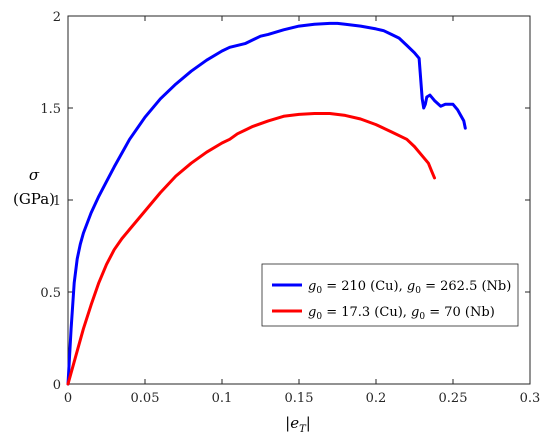 This screenshot has height=441, width=550. I want to click on y-tick-label: 0, so click(57, 385).